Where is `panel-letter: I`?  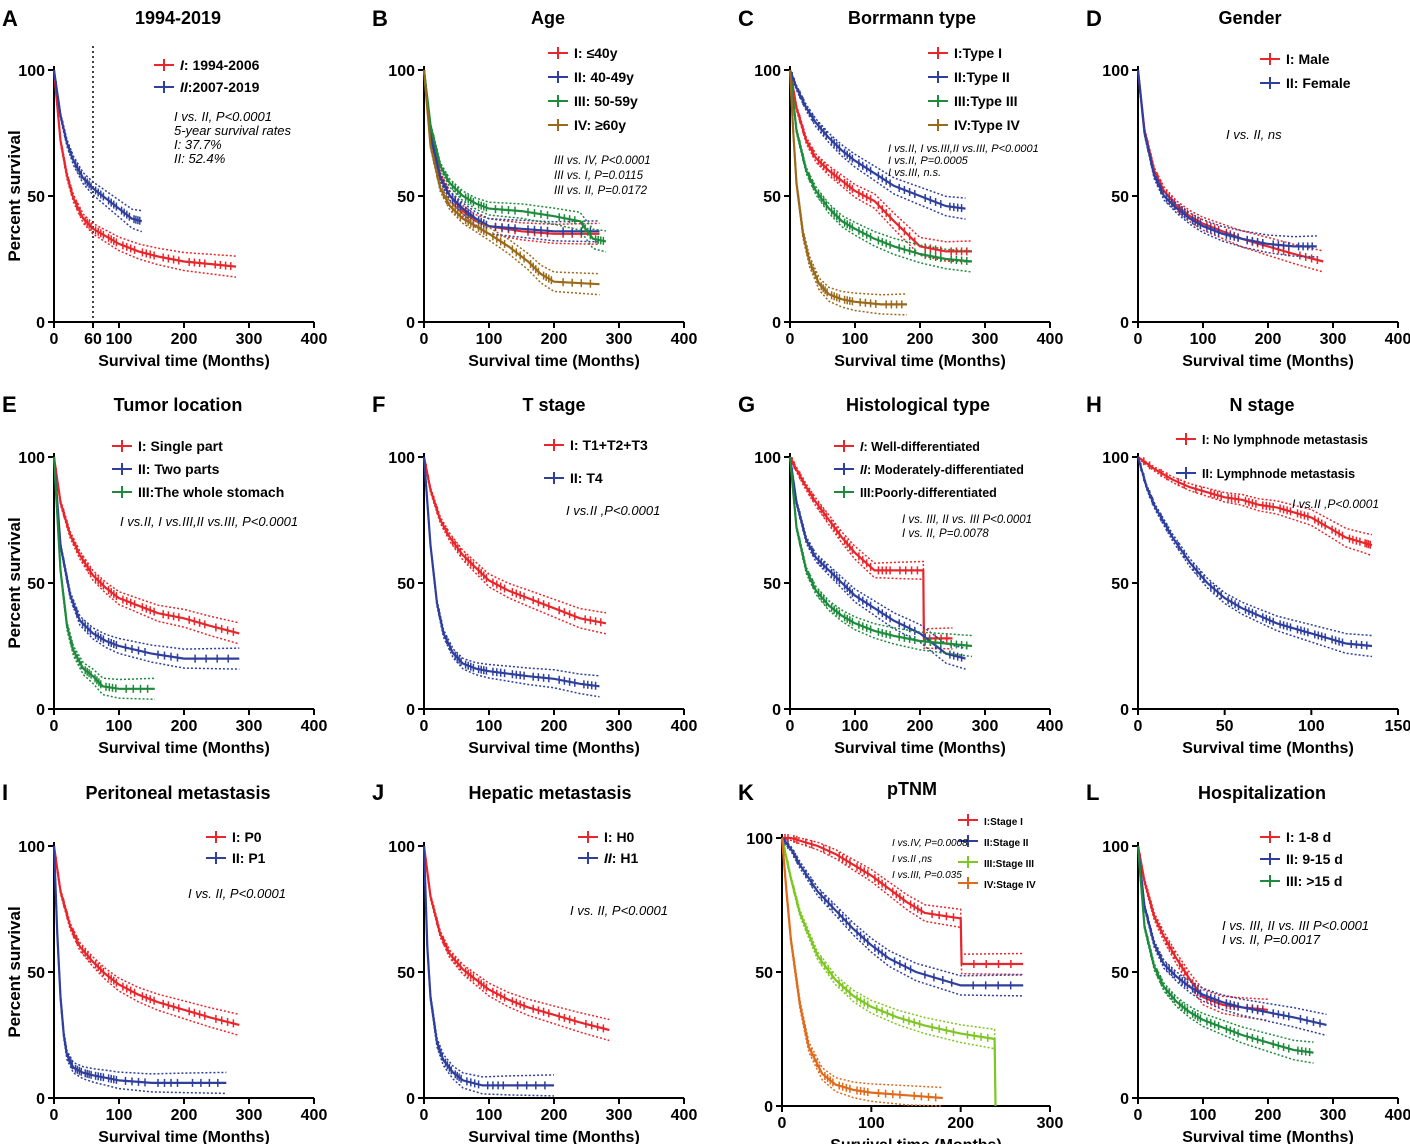
panel-letter: I is located at coordinates (5, 792).